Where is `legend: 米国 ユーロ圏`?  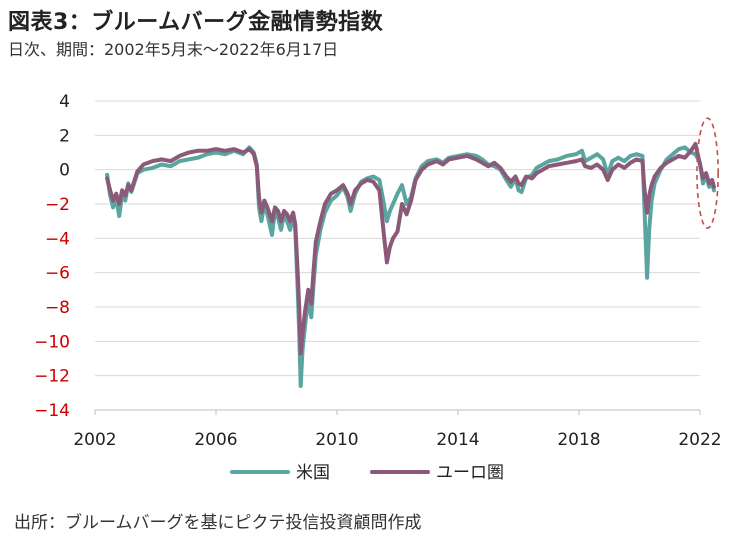 legend: 米国 ユーロ圏 is located at coordinates (367, 473).